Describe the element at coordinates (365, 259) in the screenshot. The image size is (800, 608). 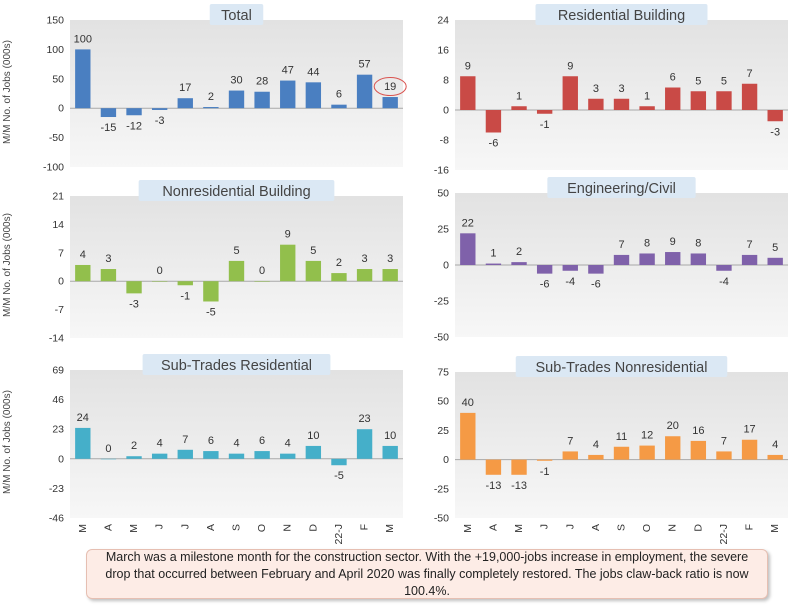
I see `data-label-nonresidential-building-11: 3` at that location.